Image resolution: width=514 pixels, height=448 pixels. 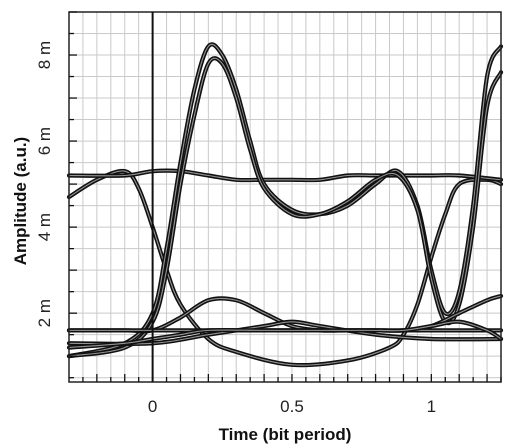 I want to click on y-tick-label: 4 m, so click(x=44, y=227).